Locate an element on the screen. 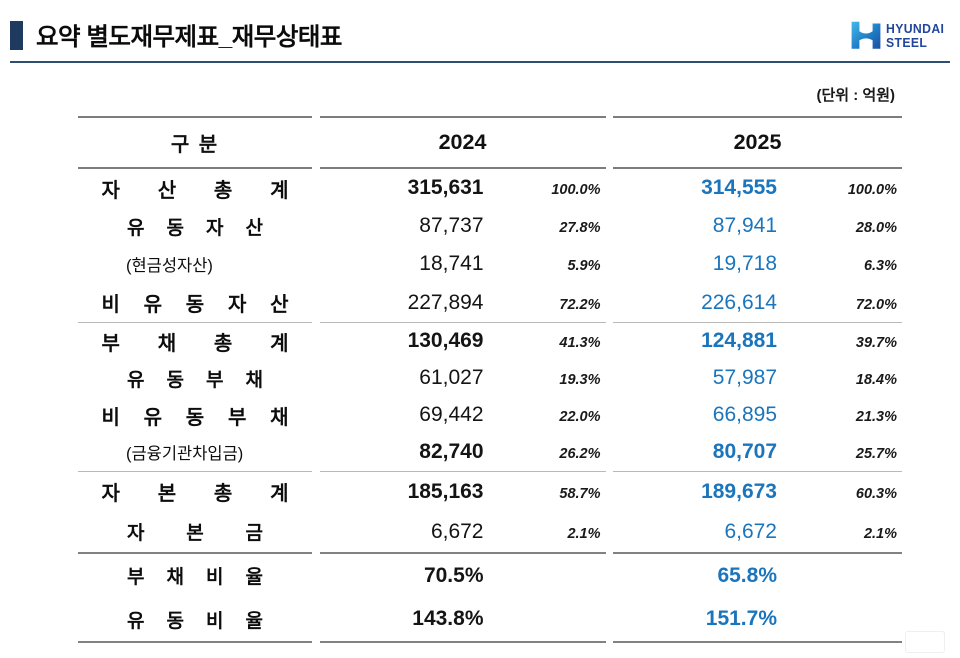 The width and height of the screenshot is (960, 658). value-2025: 66,895 is located at coordinates (744, 415).